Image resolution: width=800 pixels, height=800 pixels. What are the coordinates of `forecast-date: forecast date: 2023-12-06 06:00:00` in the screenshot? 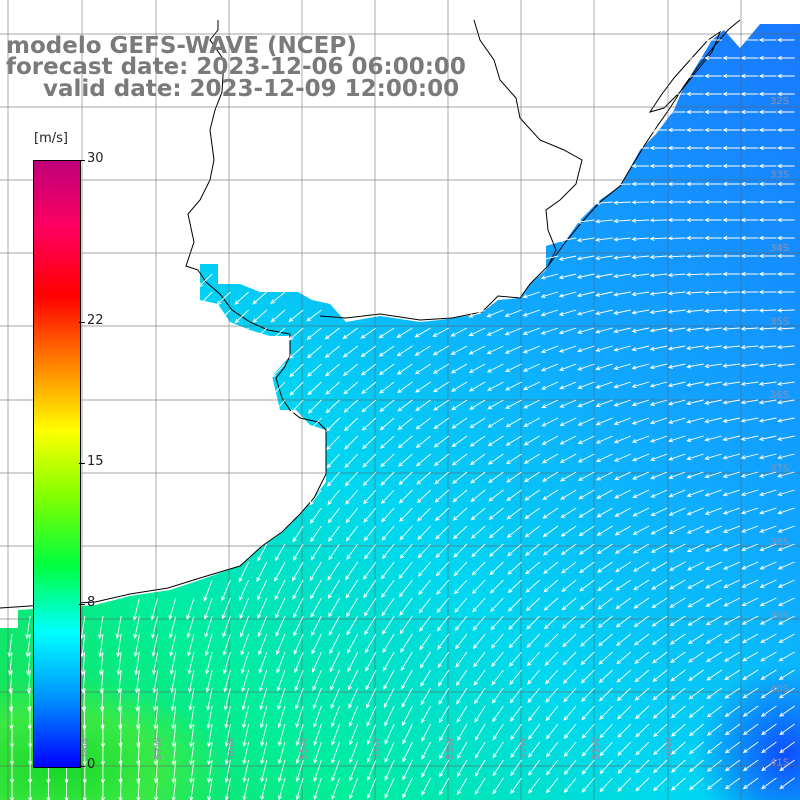 It's located at (236, 67).